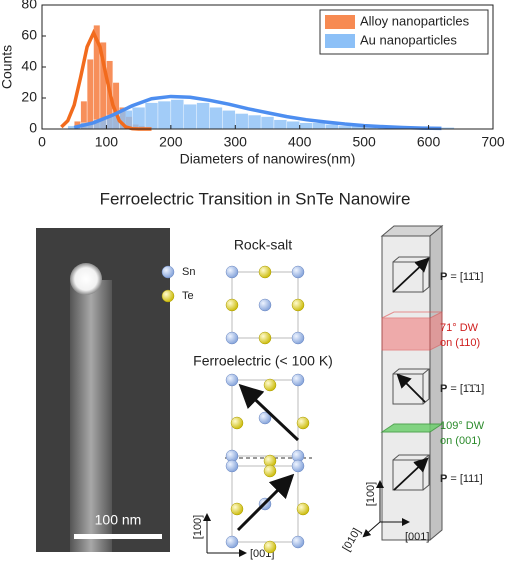 This screenshot has width=510, height=562. I want to click on y-tick-label: 60, so click(29, 35).